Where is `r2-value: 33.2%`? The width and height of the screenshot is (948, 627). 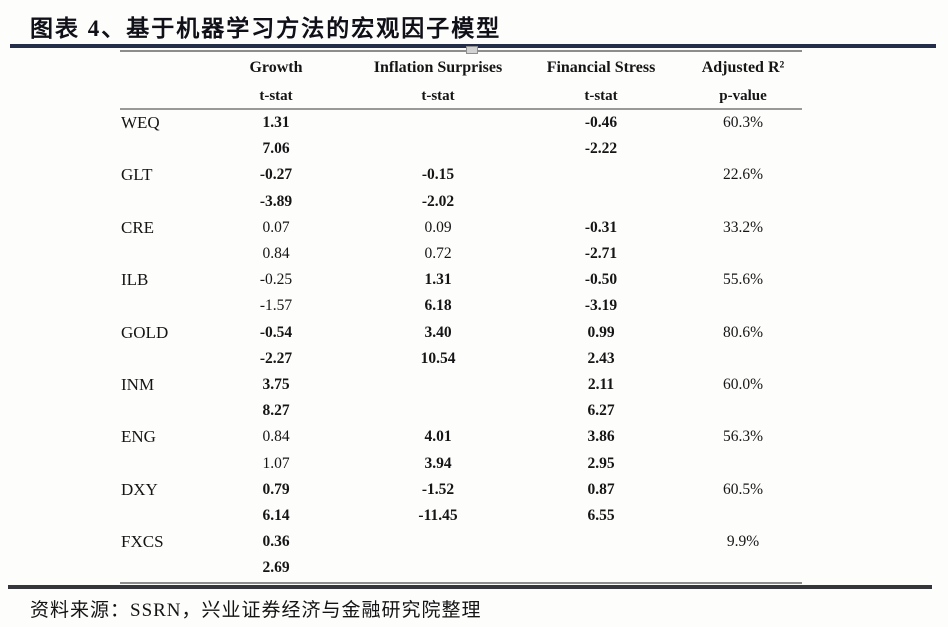 r2-value: 33.2% is located at coordinates (743, 227).